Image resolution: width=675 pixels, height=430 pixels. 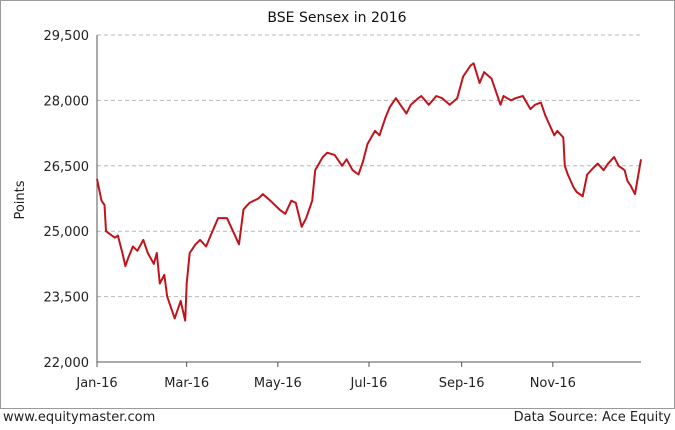 What do you see at coordinates (67, 232) in the screenshot?
I see `y-tick-label: 25,000` at bounding box center [67, 232].